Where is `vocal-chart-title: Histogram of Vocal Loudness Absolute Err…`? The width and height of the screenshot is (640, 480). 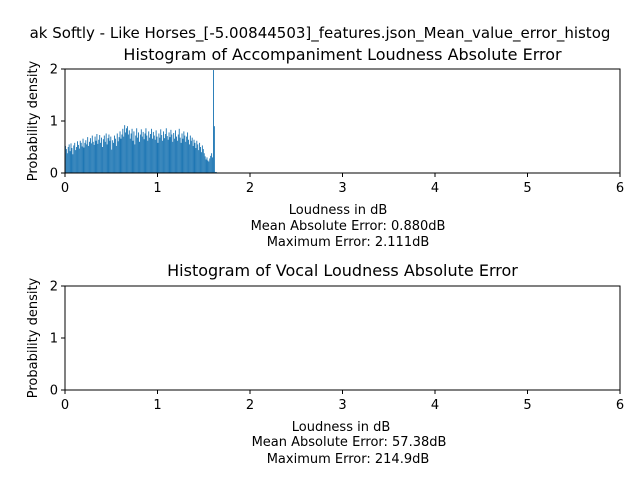 vocal-chart-title: Histogram of Vocal Loudness Absolute Err… is located at coordinates (342, 270).